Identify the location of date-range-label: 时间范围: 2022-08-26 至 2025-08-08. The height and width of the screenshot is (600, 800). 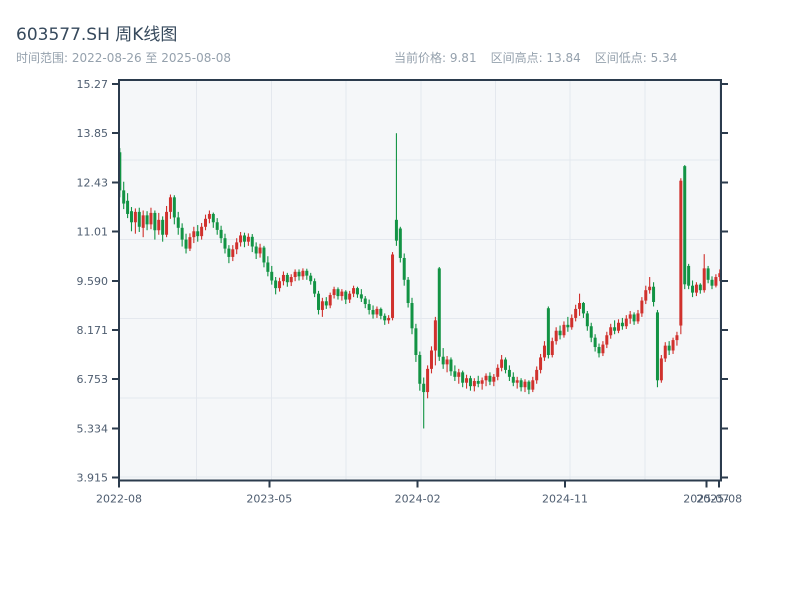
(123, 58).